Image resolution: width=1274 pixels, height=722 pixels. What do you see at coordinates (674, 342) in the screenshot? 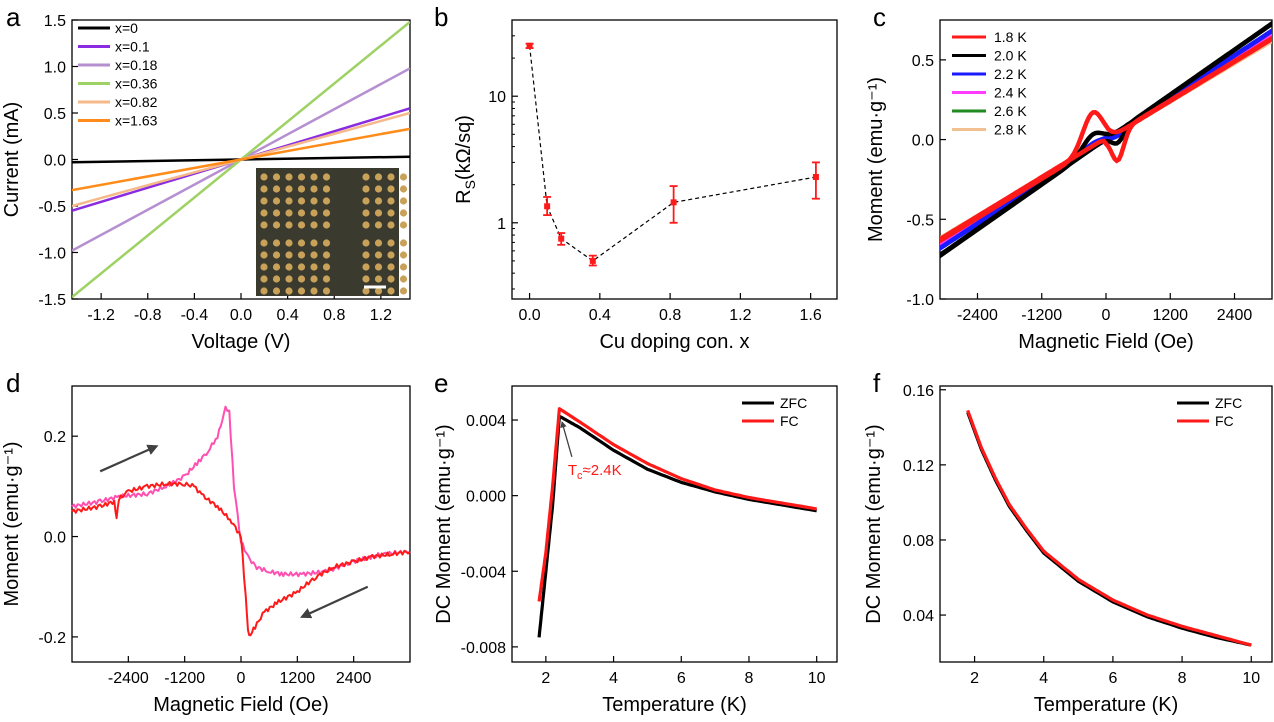
I see `x-axis-label: Cu doping con. x` at bounding box center [674, 342].